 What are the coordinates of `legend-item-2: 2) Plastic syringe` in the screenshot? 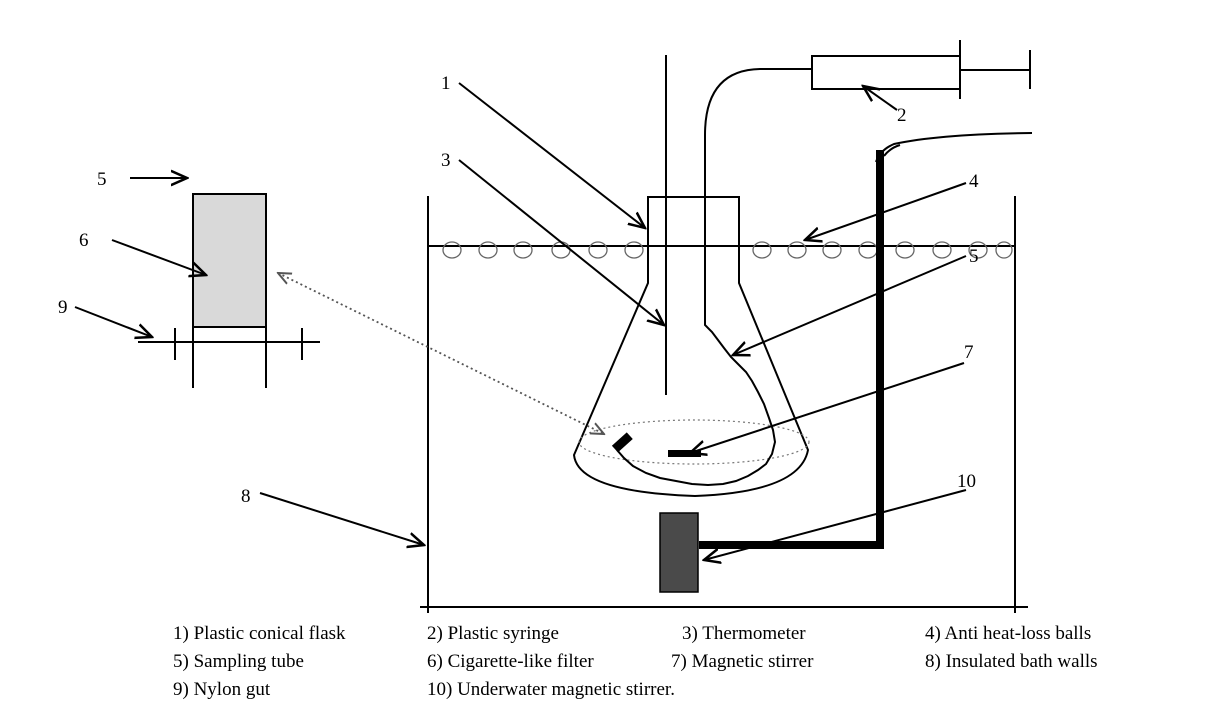 It's located at (493, 633).